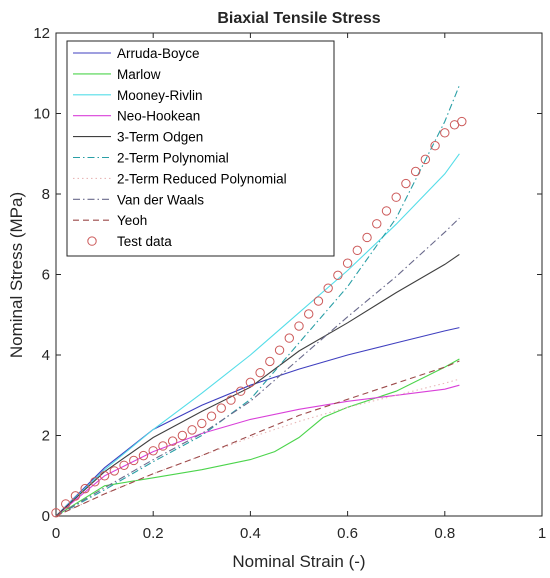 This screenshot has width=550, height=578. I want to click on y-tick-label: 2, so click(46, 436).